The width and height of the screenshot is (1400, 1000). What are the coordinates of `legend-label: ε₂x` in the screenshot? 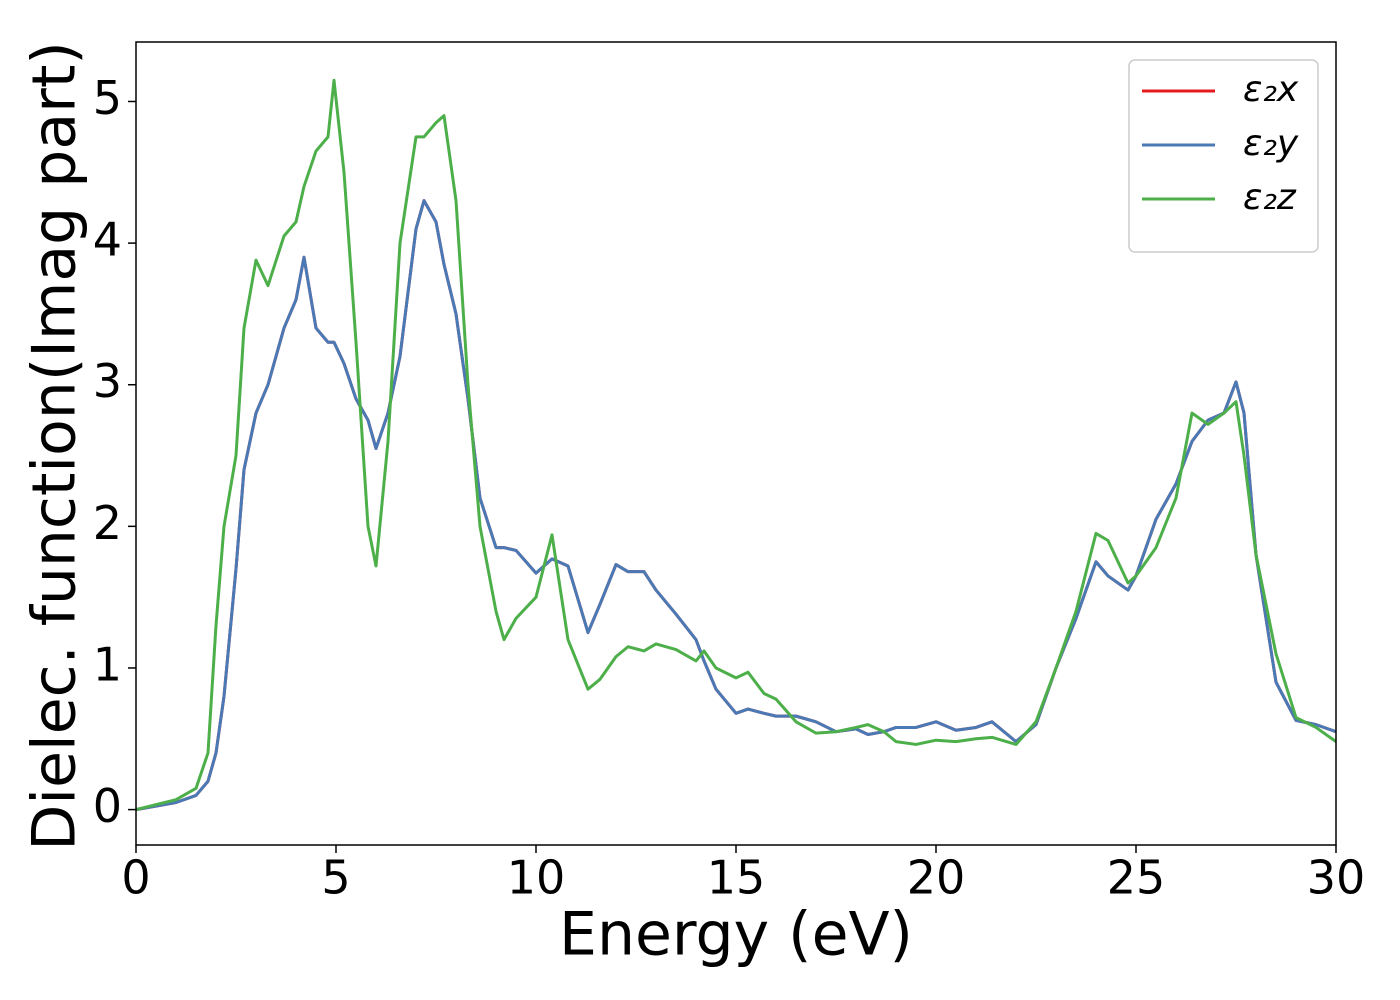 It's located at (1271, 89).